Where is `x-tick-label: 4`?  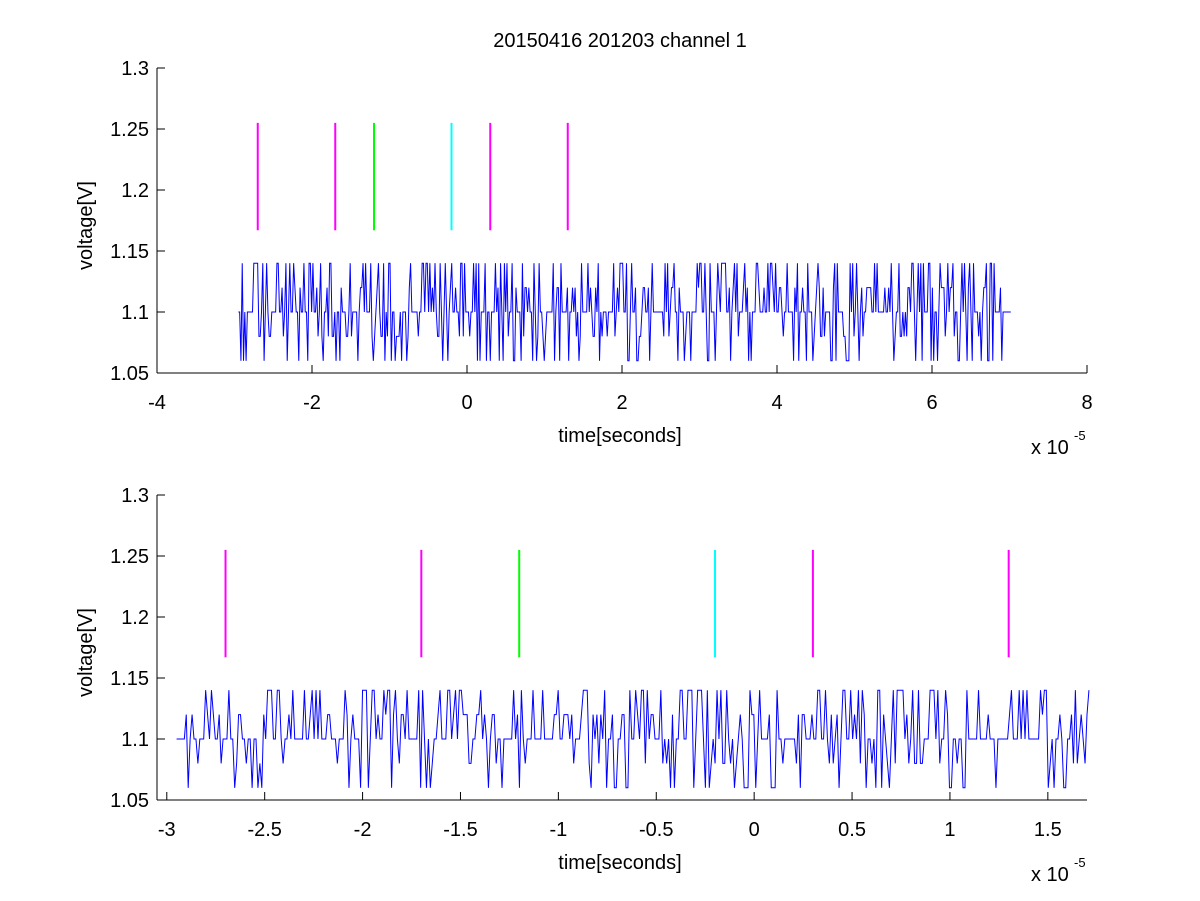 x-tick-label: 4 is located at coordinates (776, 403).